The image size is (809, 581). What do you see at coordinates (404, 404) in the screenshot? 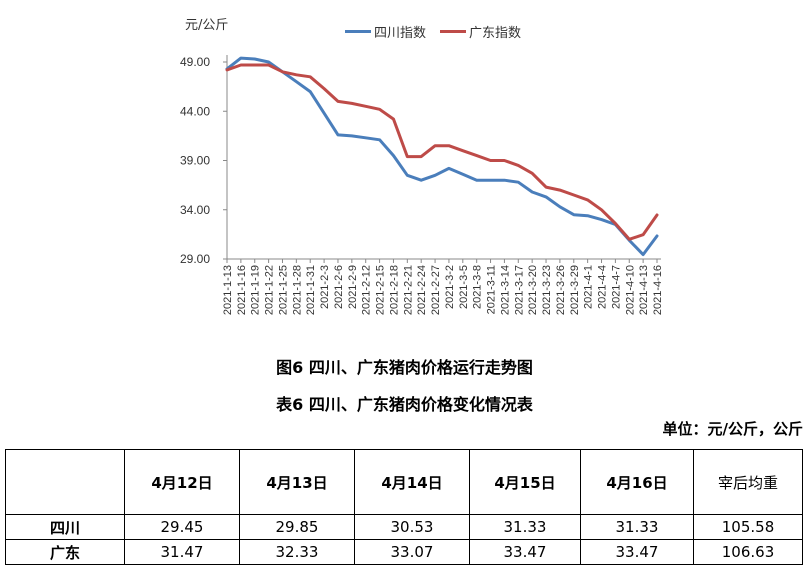
I see `table-title: 表6 四川、广东猪肉价格变化情况表` at bounding box center [404, 404].